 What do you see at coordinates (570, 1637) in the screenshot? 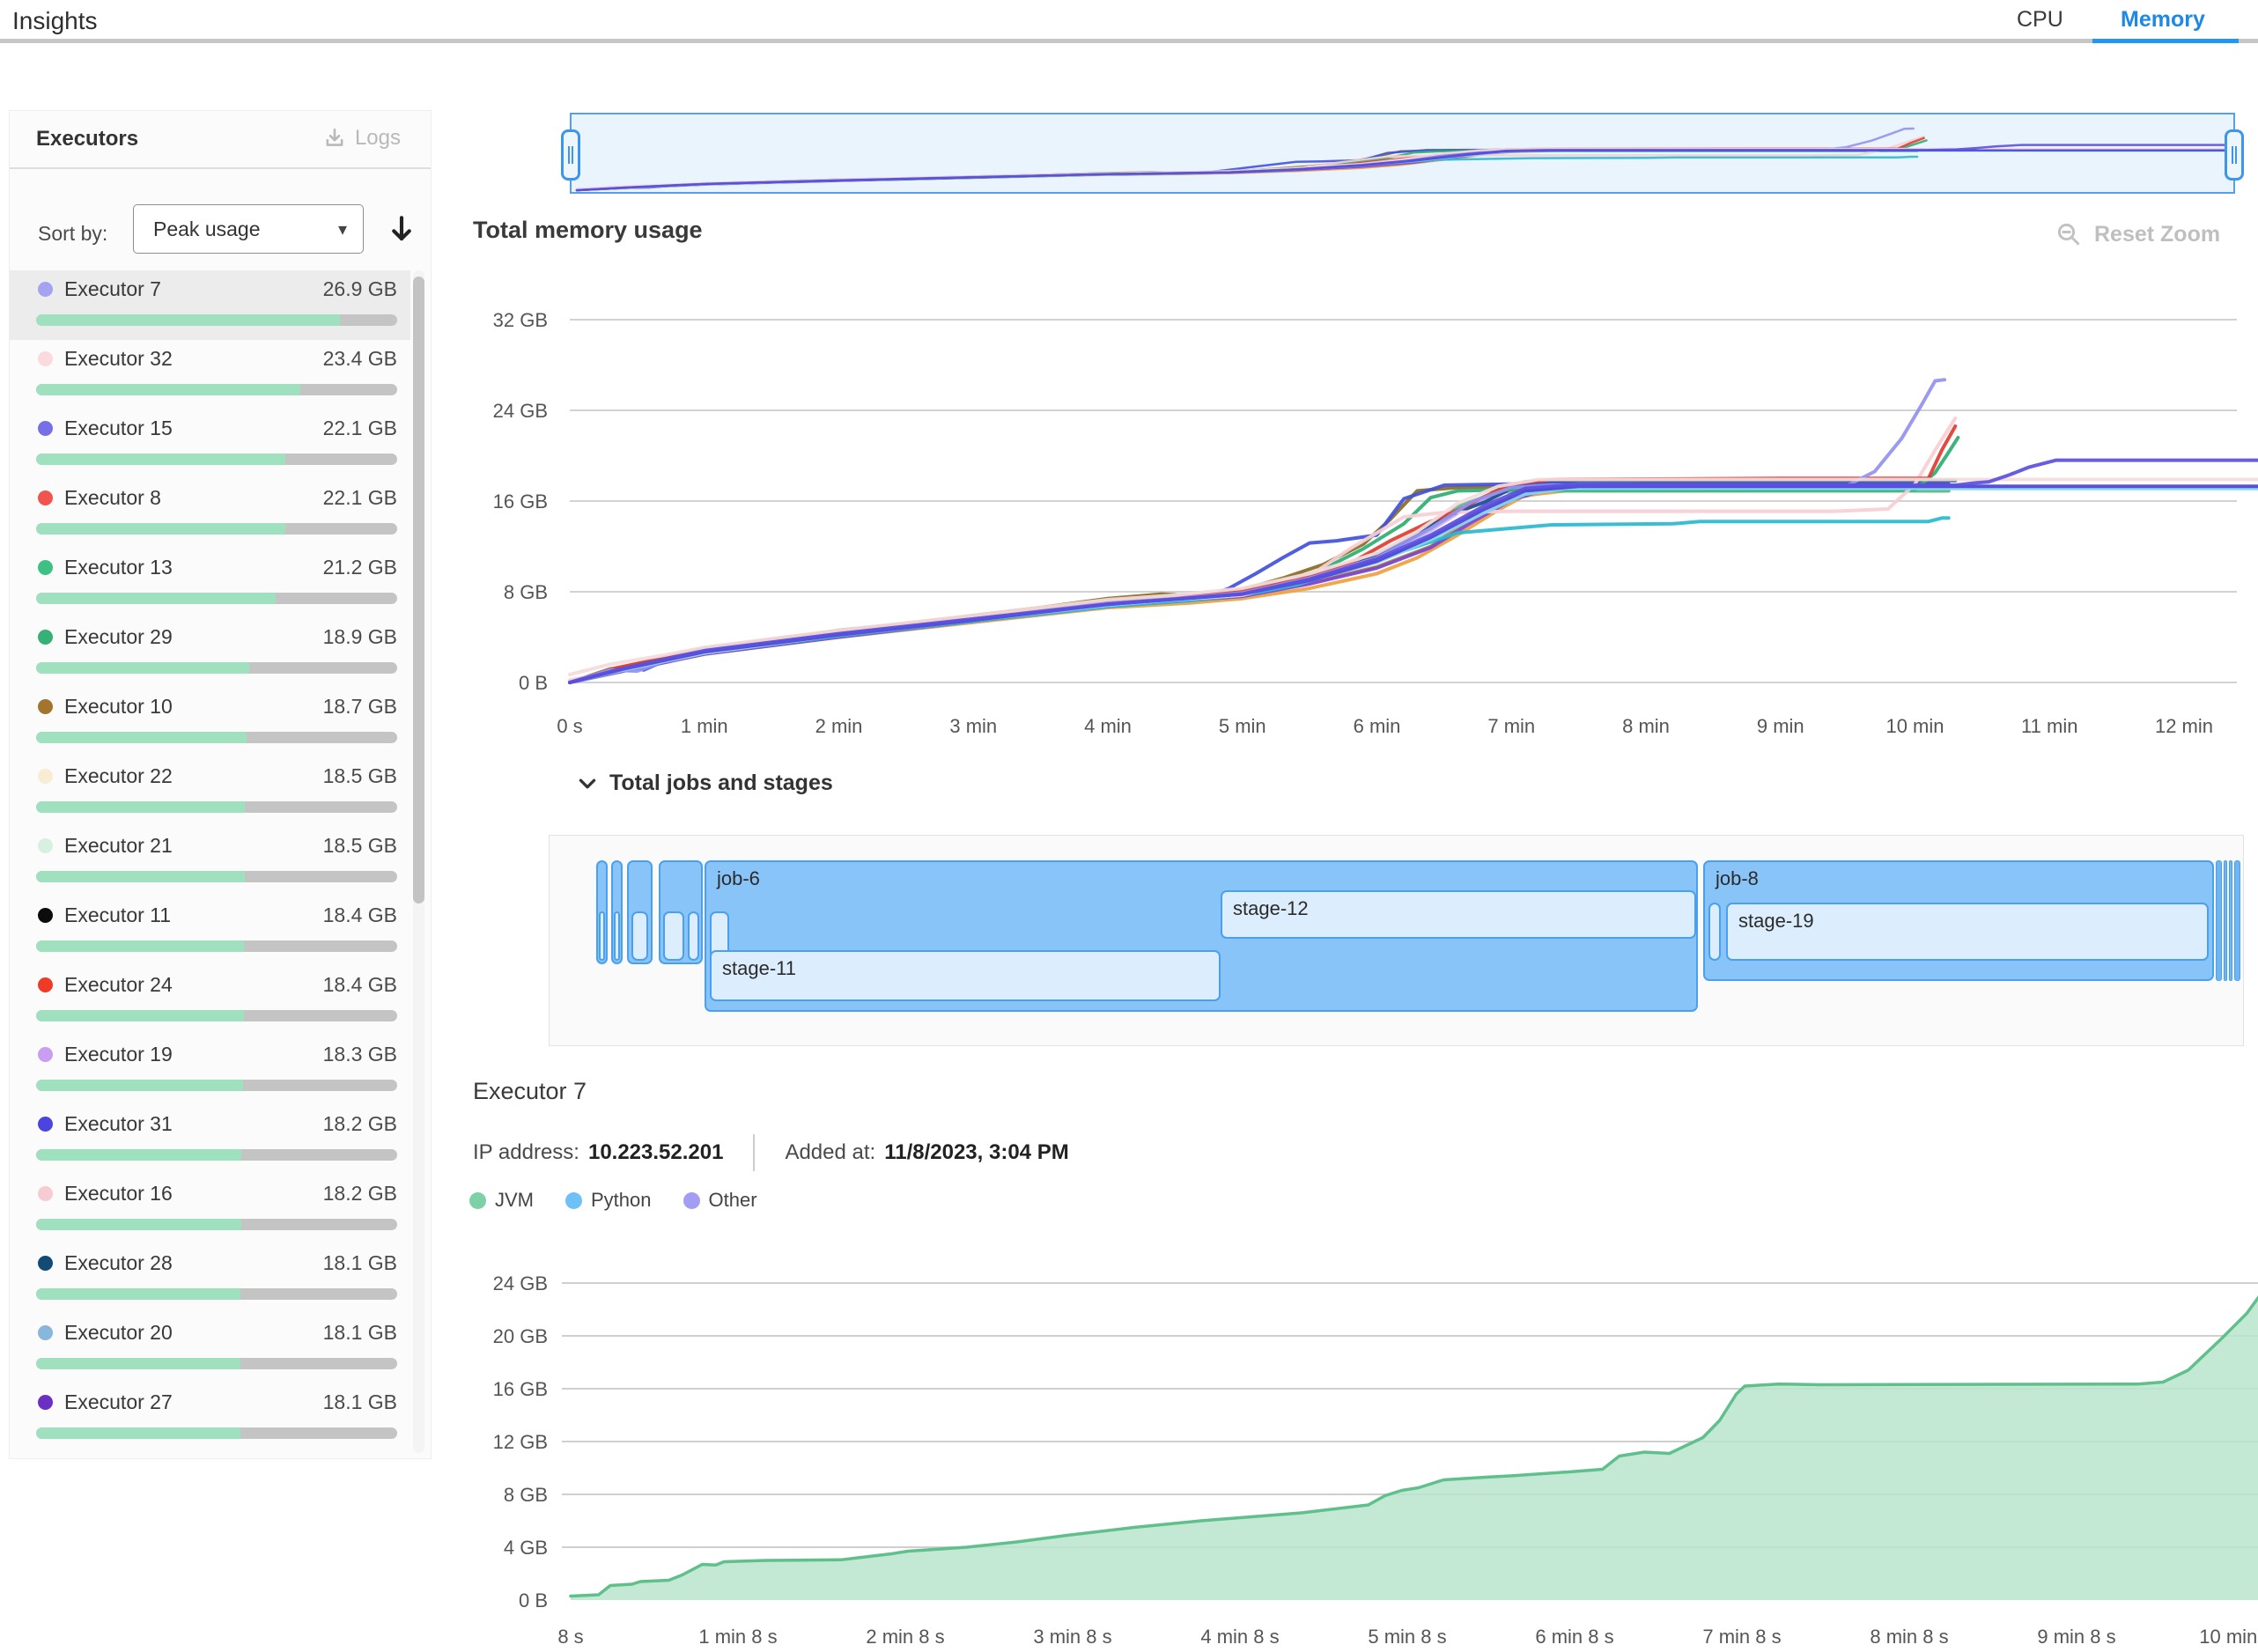
I see `svg-text: 8 s` at bounding box center [570, 1637].